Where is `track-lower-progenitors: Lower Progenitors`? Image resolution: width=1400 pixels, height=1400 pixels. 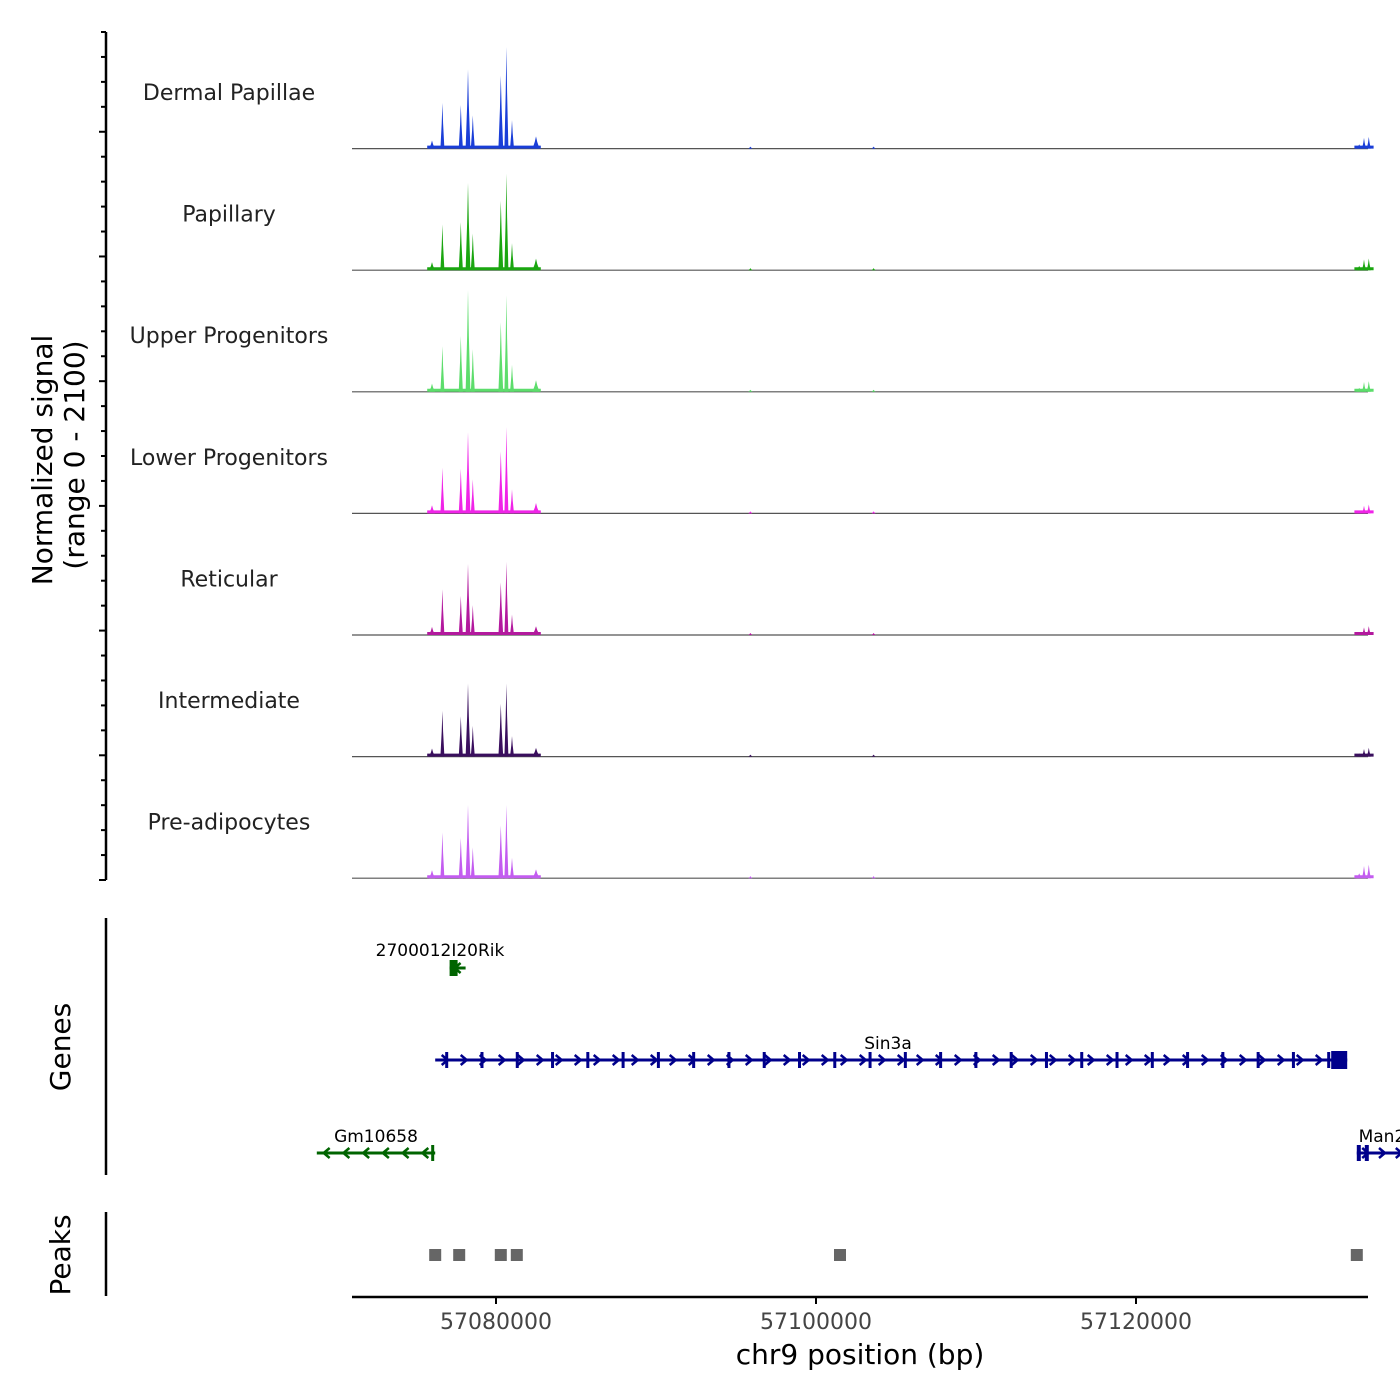
track-lower-progenitors: Lower Progenitors is located at coordinates (752, 471).